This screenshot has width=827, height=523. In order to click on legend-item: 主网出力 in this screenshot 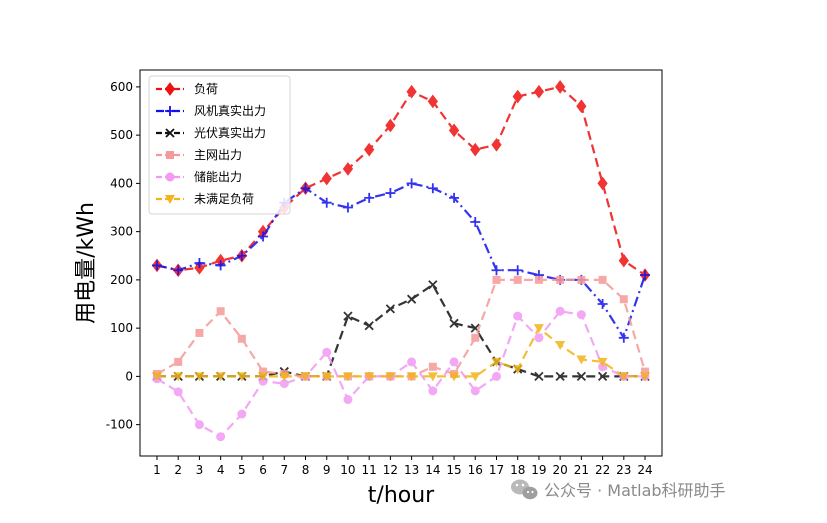, I will do `click(199, 155)`.